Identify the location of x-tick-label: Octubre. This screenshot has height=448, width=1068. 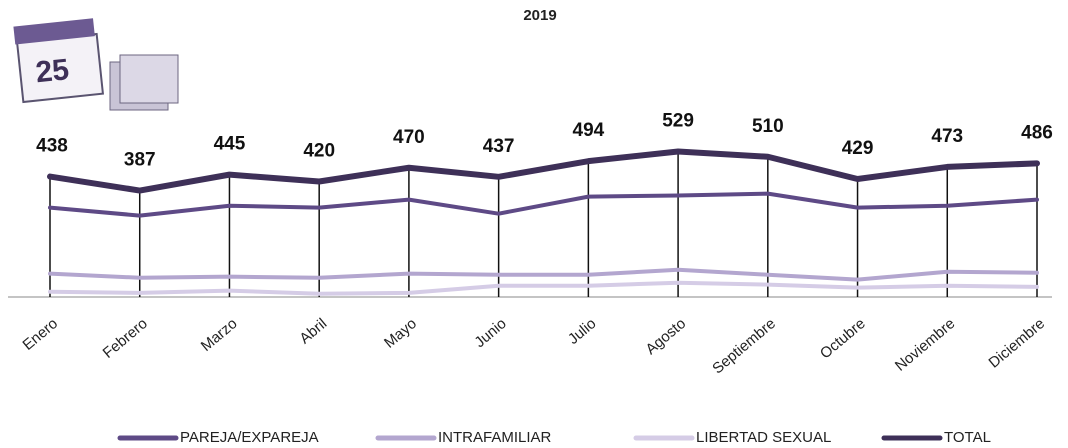
(843, 338).